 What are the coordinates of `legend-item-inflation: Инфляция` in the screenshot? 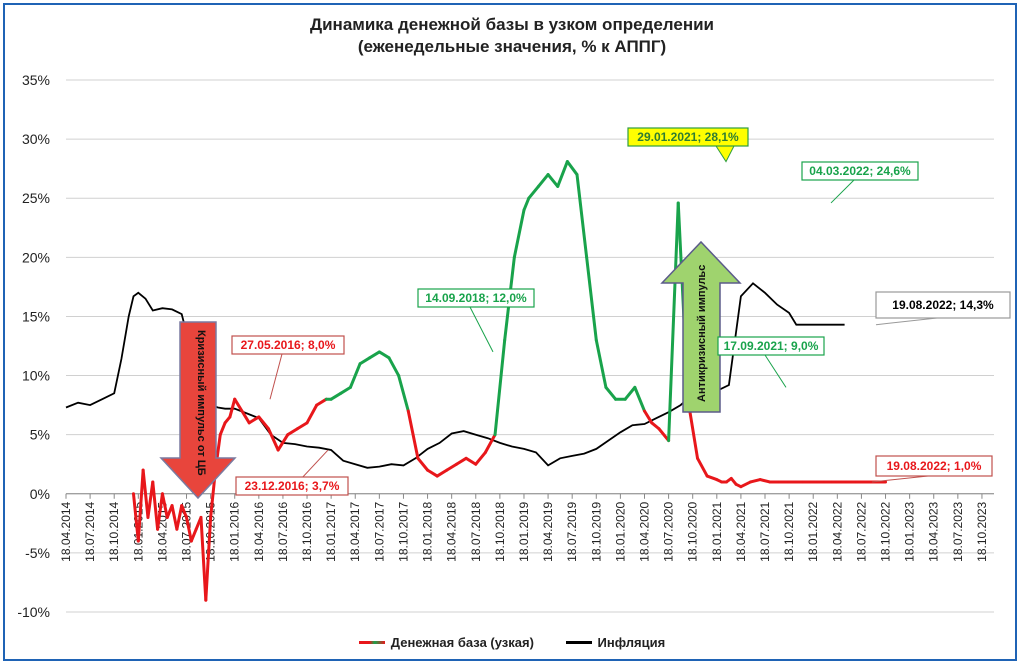 It's located at (615, 642).